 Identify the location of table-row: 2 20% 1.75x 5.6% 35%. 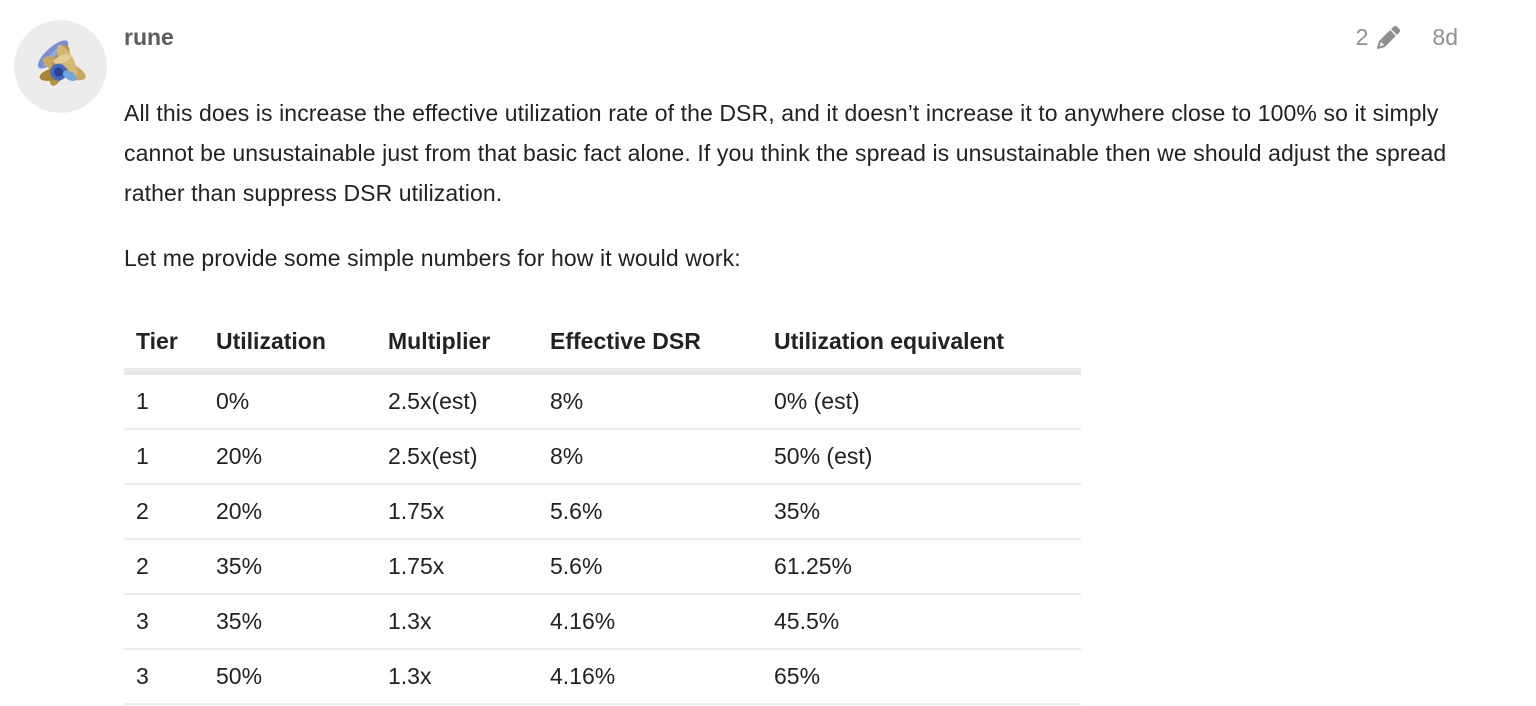
(602, 512).